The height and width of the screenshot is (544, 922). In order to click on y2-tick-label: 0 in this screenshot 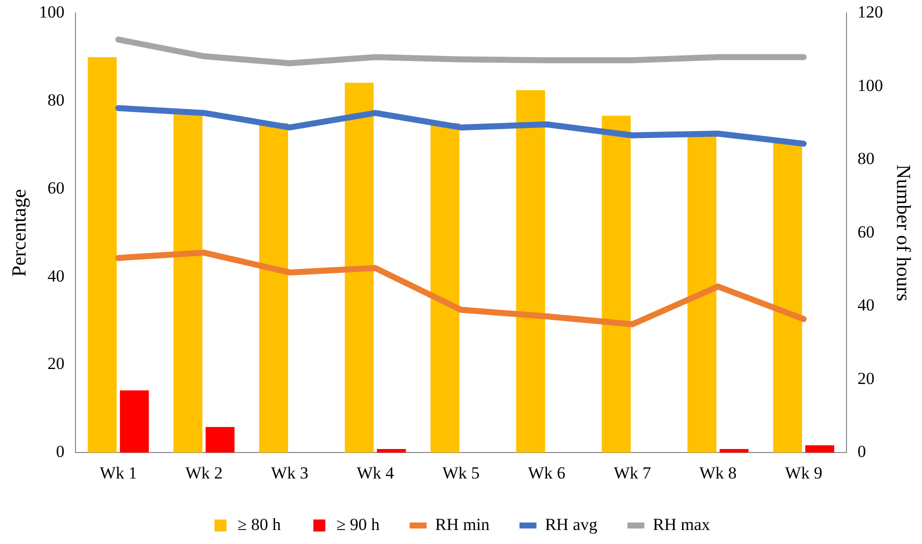, I will do `click(862, 452)`.